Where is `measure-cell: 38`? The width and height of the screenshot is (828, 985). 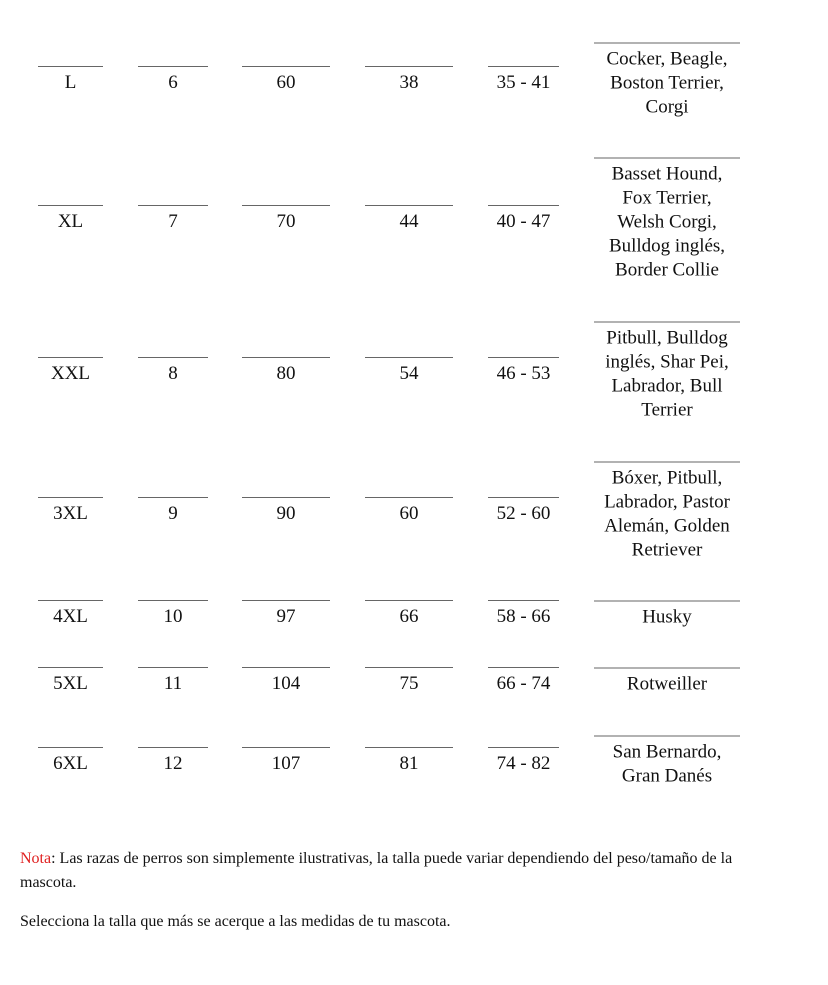 measure-cell: 38 is located at coordinates (409, 80).